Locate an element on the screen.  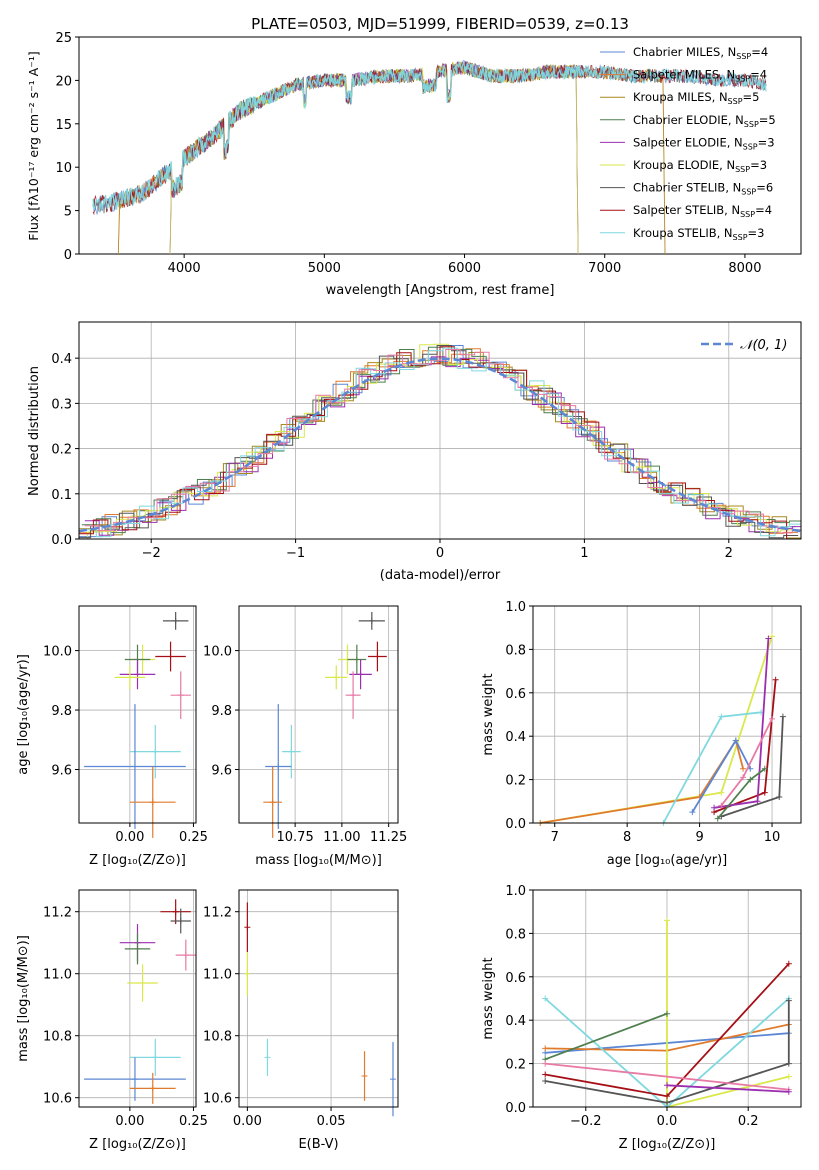
y-axis-label: mass [log₁₀(M/M⊙)] is located at coordinates (23, 998).